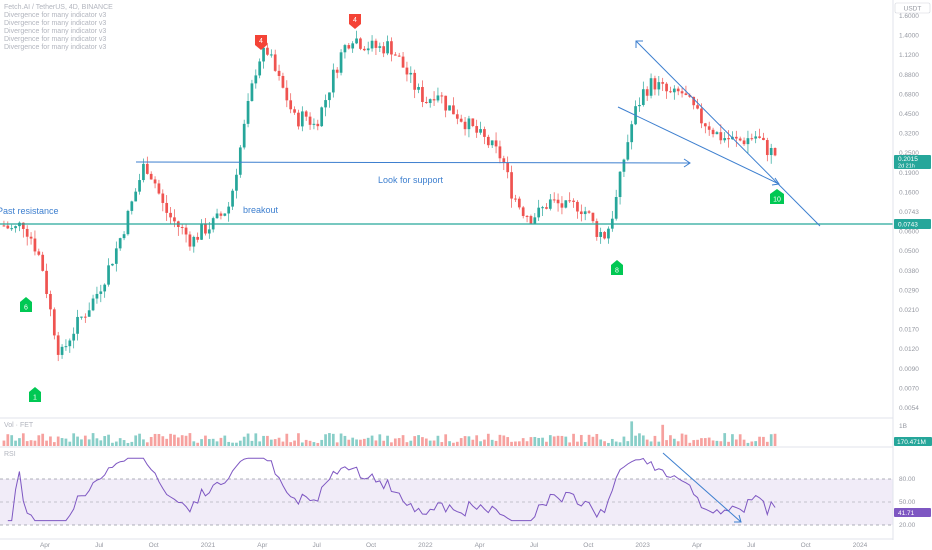 The image size is (932, 550). What do you see at coordinates (687, 163) in the screenshot?
I see `arrow-head` at bounding box center [687, 163].